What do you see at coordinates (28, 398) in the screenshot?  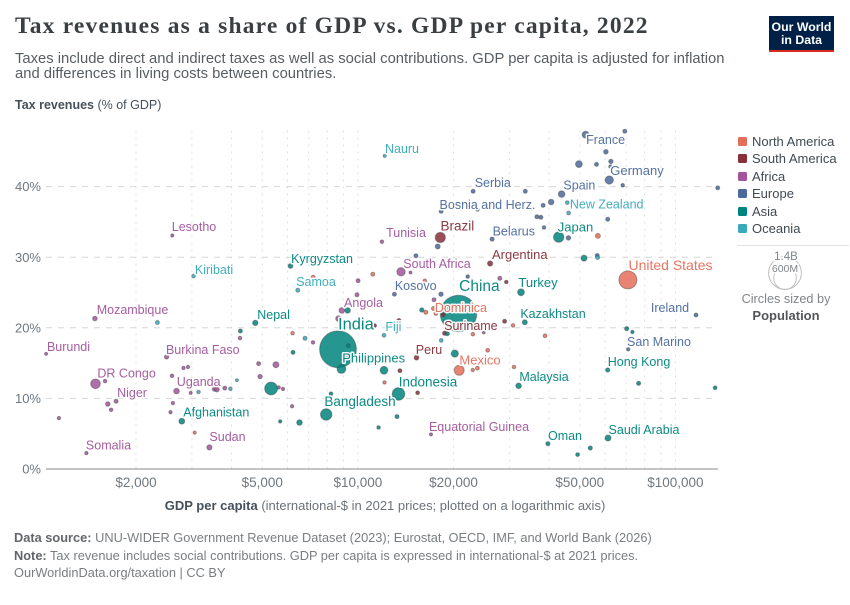 I see `svg-text: 10%` at bounding box center [28, 398].